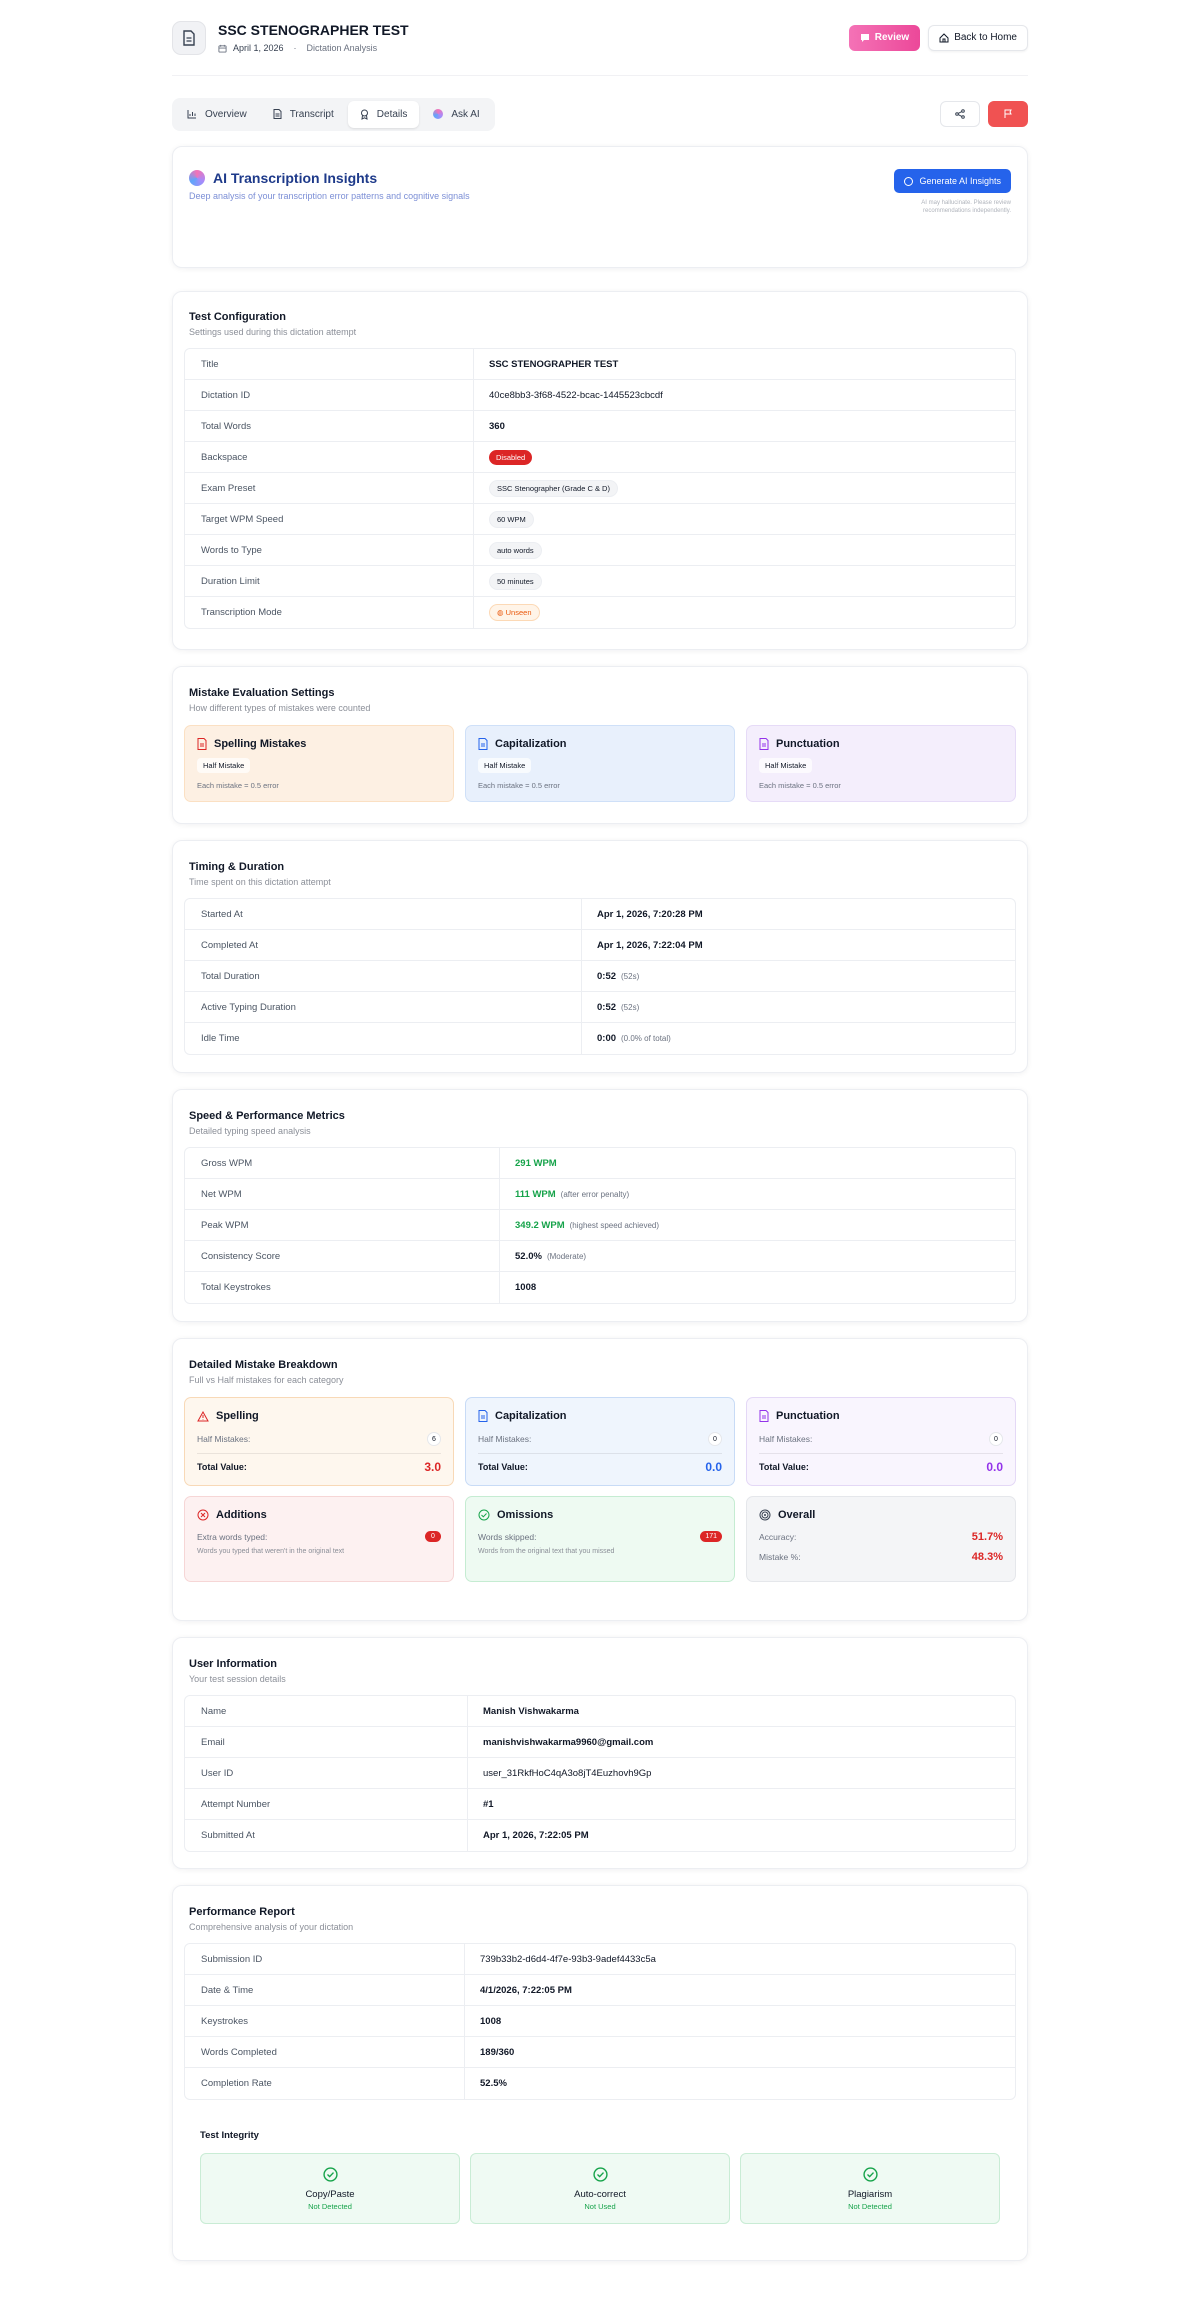 The height and width of the screenshot is (2311, 1200). I want to click on exam-preset-badge: SSC Stenographer (Grade C & D), so click(553, 488).